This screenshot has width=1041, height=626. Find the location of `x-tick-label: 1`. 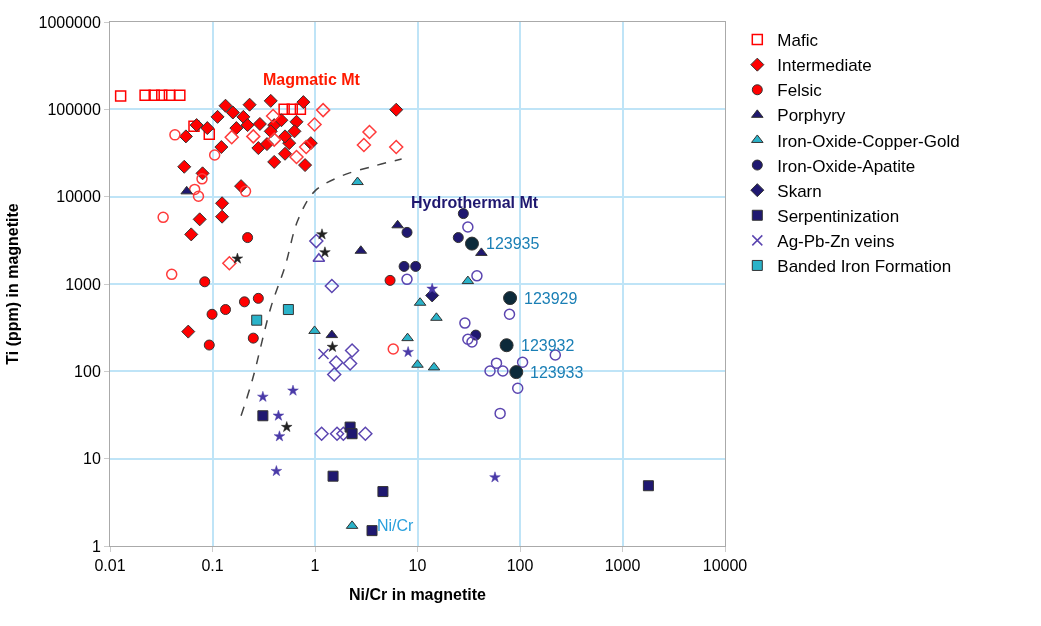

x-tick-label: 1 is located at coordinates (315, 566).